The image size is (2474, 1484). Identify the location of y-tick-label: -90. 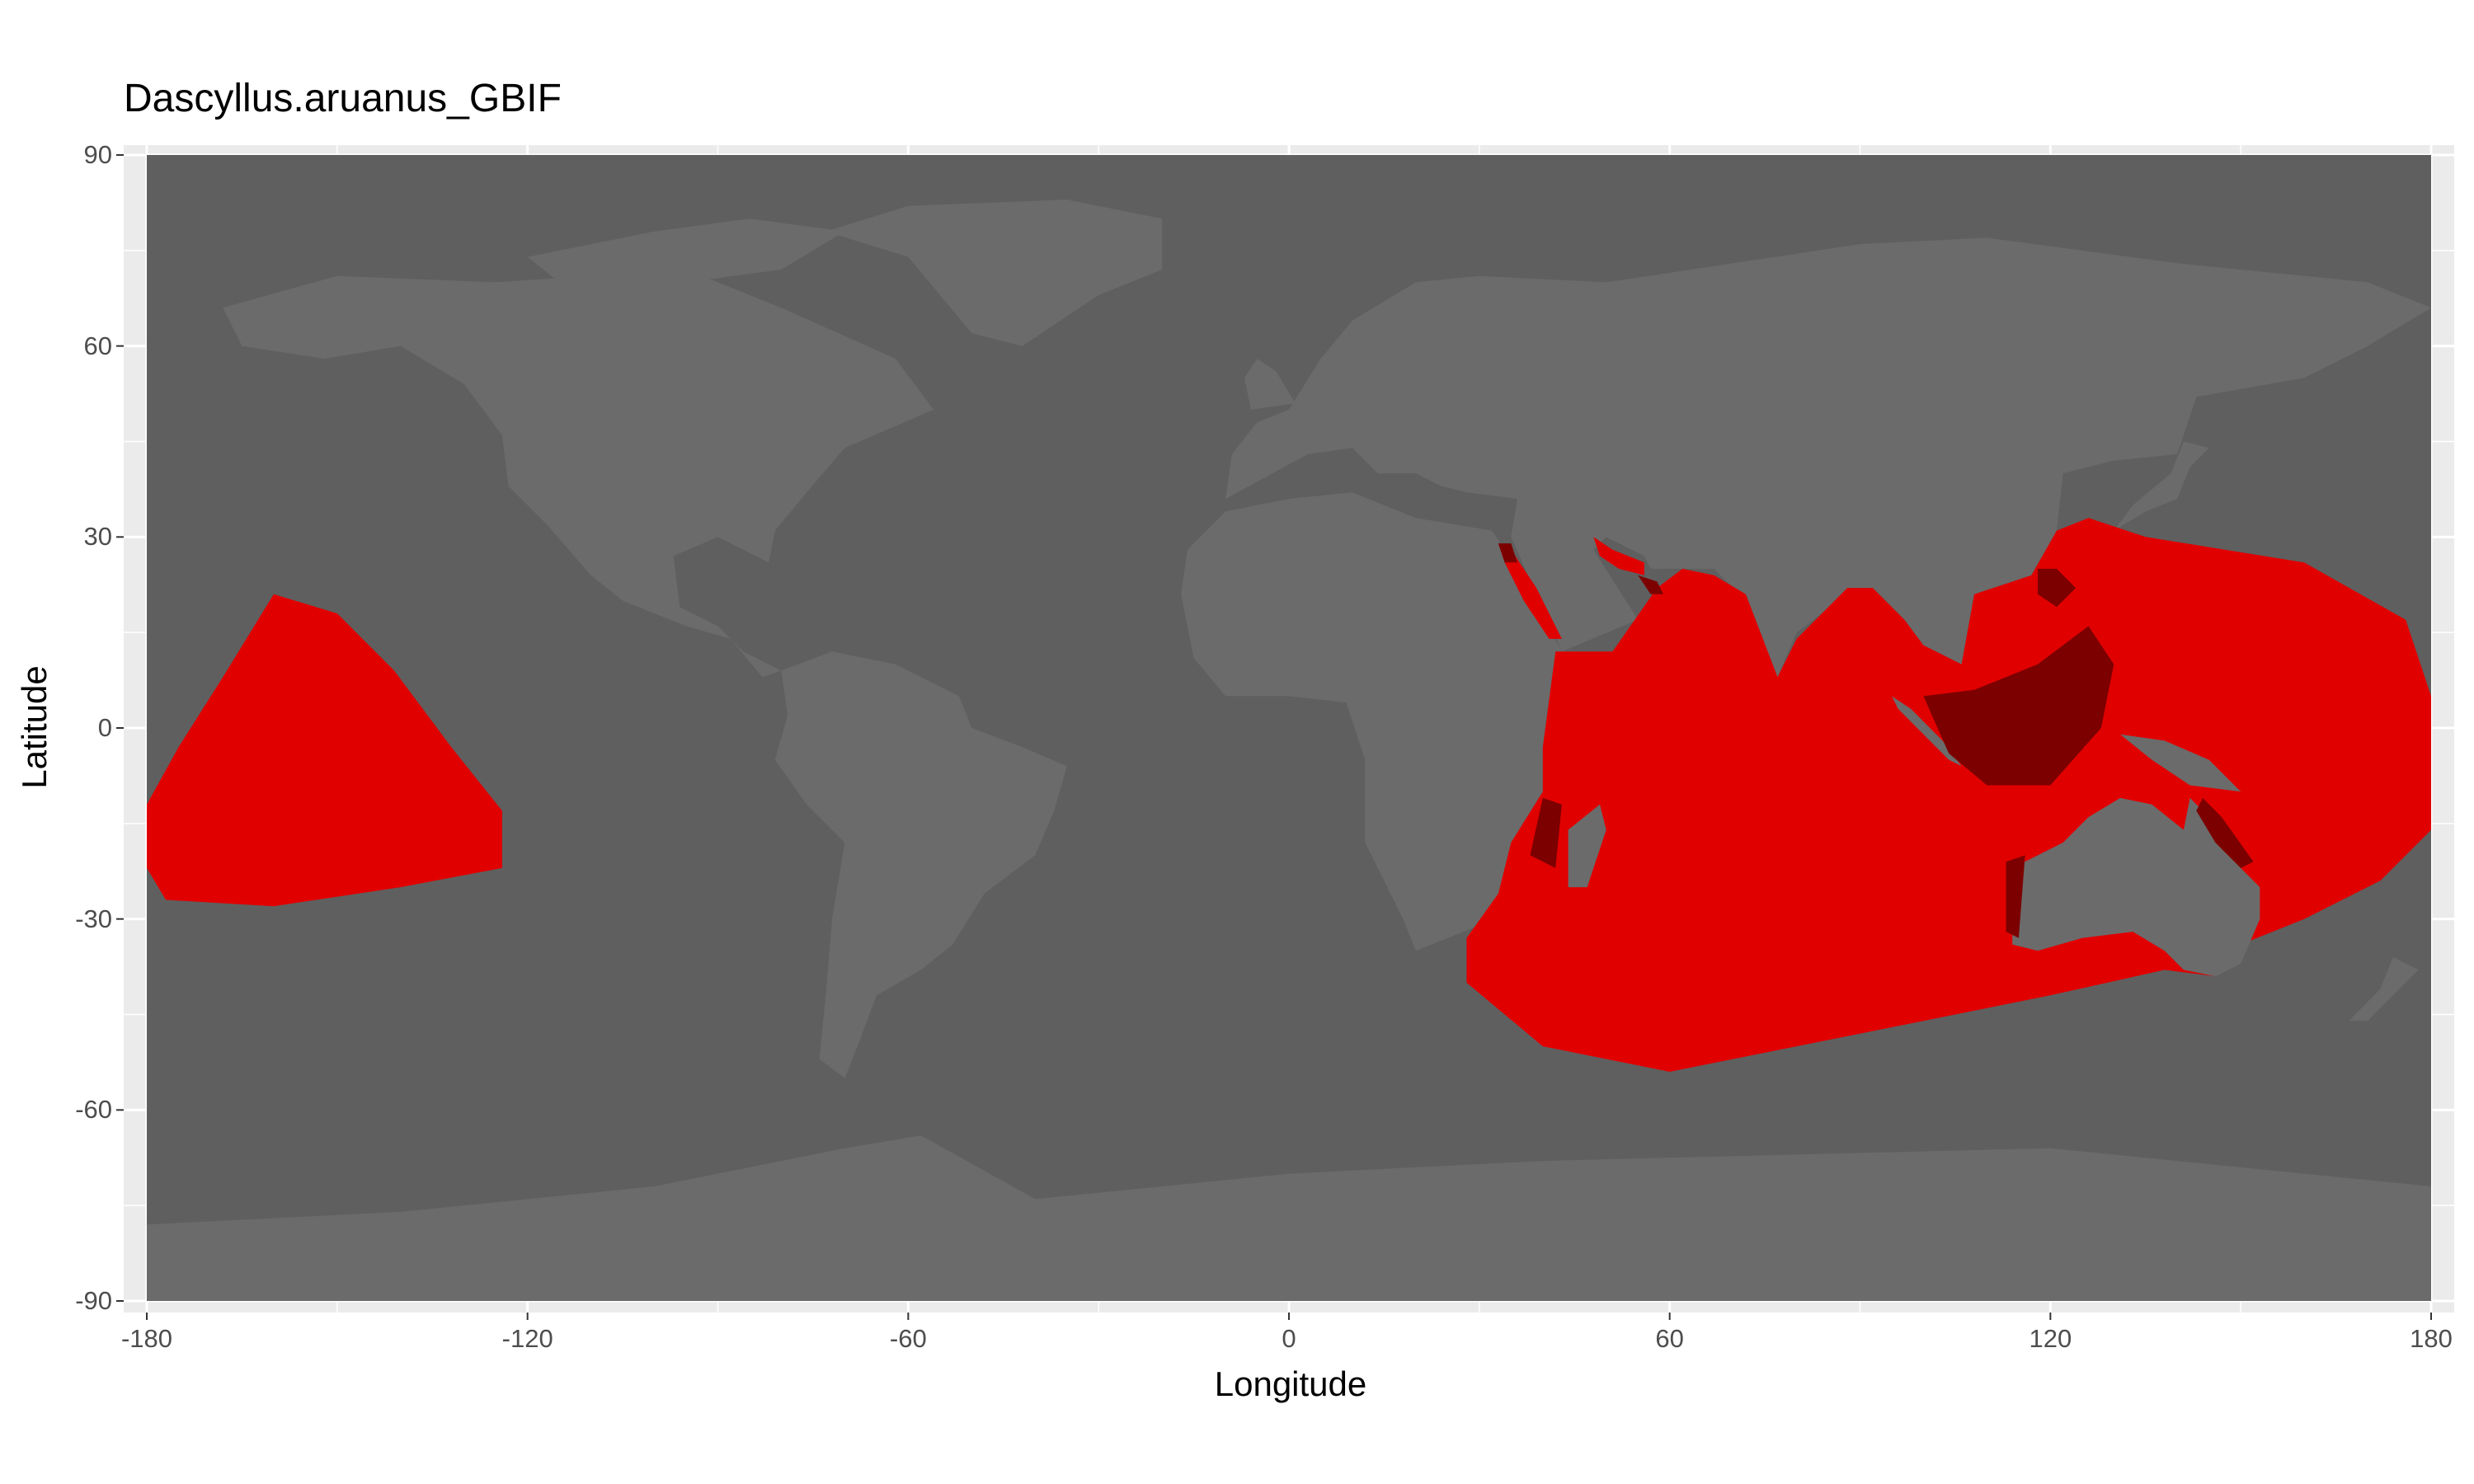
(93, 1300).